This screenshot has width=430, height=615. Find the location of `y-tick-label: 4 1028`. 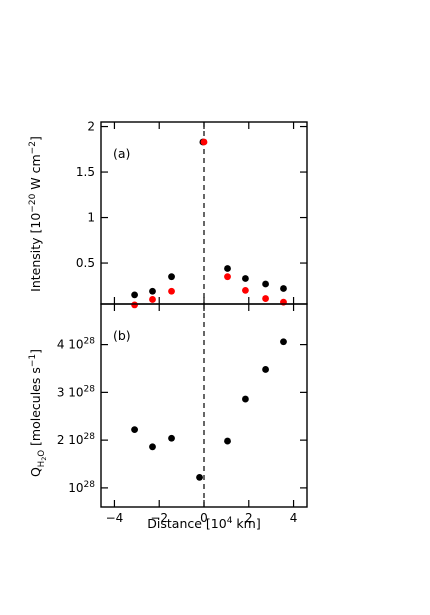

y-tick-label: 4 1028 is located at coordinates (76, 344).